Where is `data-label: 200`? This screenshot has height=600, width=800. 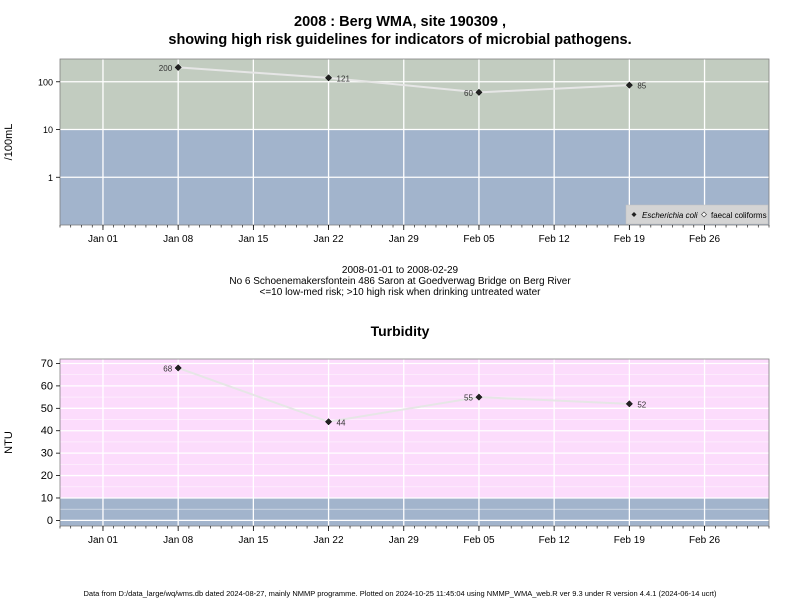
data-label: 200 is located at coordinates (166, 68).